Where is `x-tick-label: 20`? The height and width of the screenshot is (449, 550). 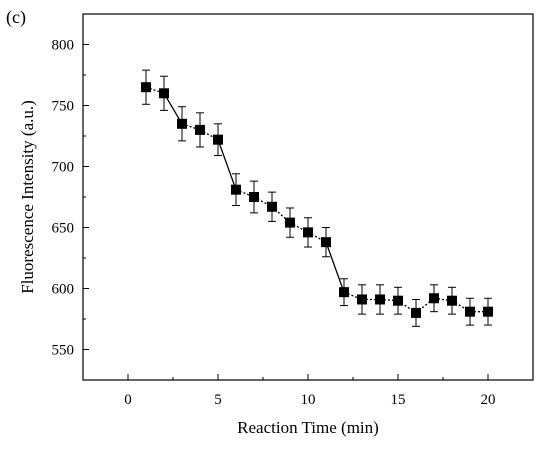 x-tick-label: 20 is located at coordinates (488, 400).